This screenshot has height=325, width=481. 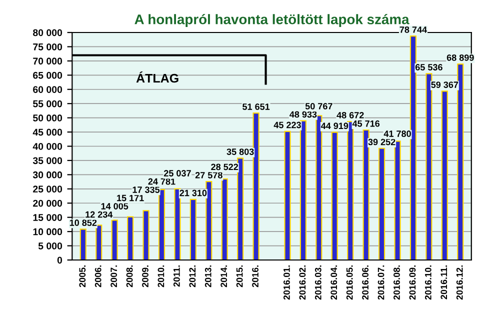 What do you see at coordinates (208, 276) in the screenshot?
I see `x-tick-label: 2013.` at bounding box center [208, 276].